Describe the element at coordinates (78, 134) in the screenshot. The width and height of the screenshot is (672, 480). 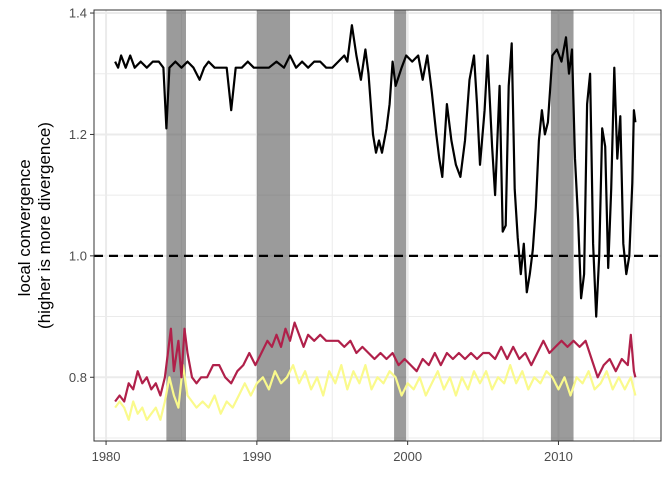
I see `y-tick-label: 1.2` at that location.